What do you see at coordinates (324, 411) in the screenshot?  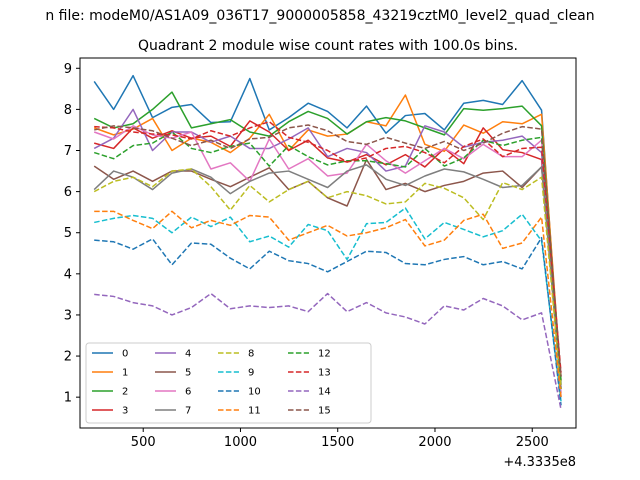 I see `legend-label-15: 15` at bounding box center [324, 411].